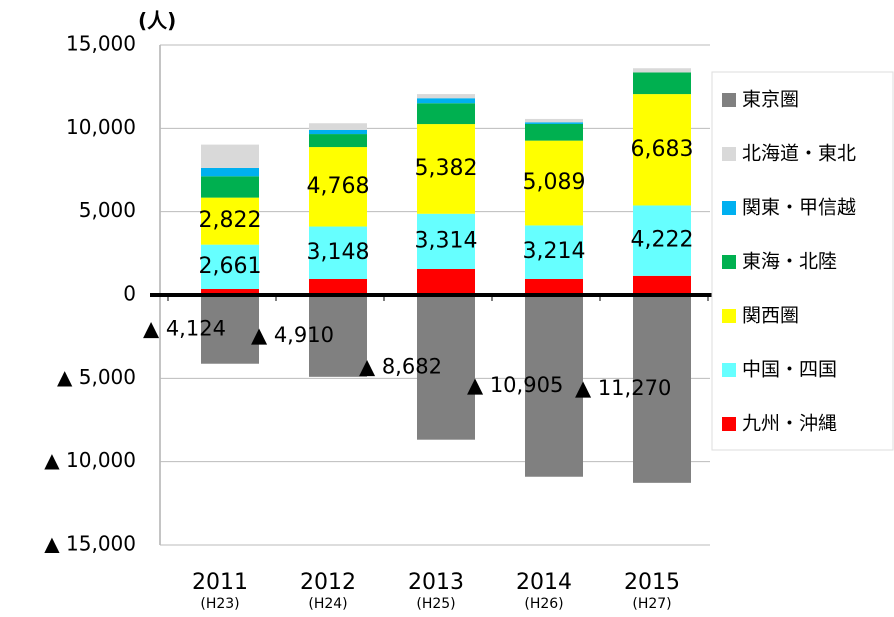 The image size is (894, 617). What do you see at coordinates (515, 385) in the screenshot?
I see `value-label: ▲ 10,905` at bounding box center [515, 385].